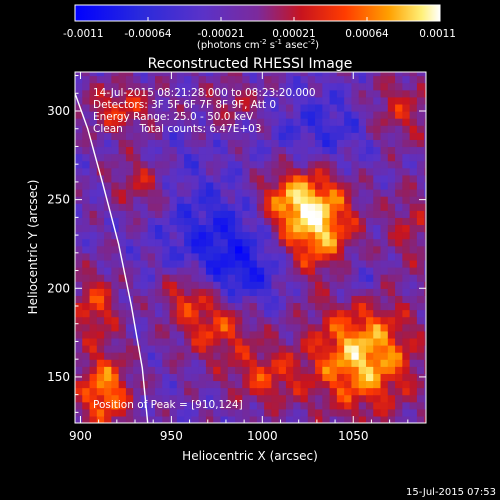  Describe the element at coordinates (257, 13) in the screenshot. I see `colorbar-frame` at that location.